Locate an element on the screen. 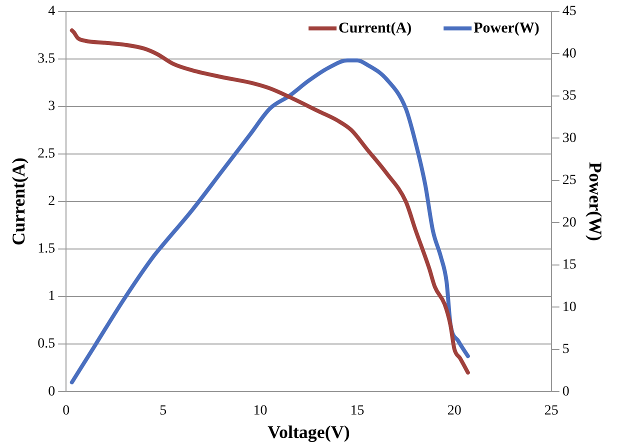 Image resolution: width=619 pixels, height=444 pixels. y2-tick-label: 35 is located at coordinates (569, 96).